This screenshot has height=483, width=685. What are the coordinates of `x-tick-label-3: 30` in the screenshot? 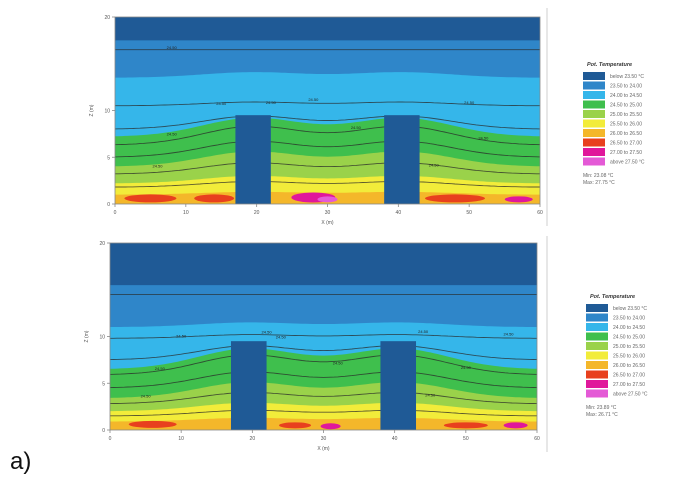 It's located at (328, 213).